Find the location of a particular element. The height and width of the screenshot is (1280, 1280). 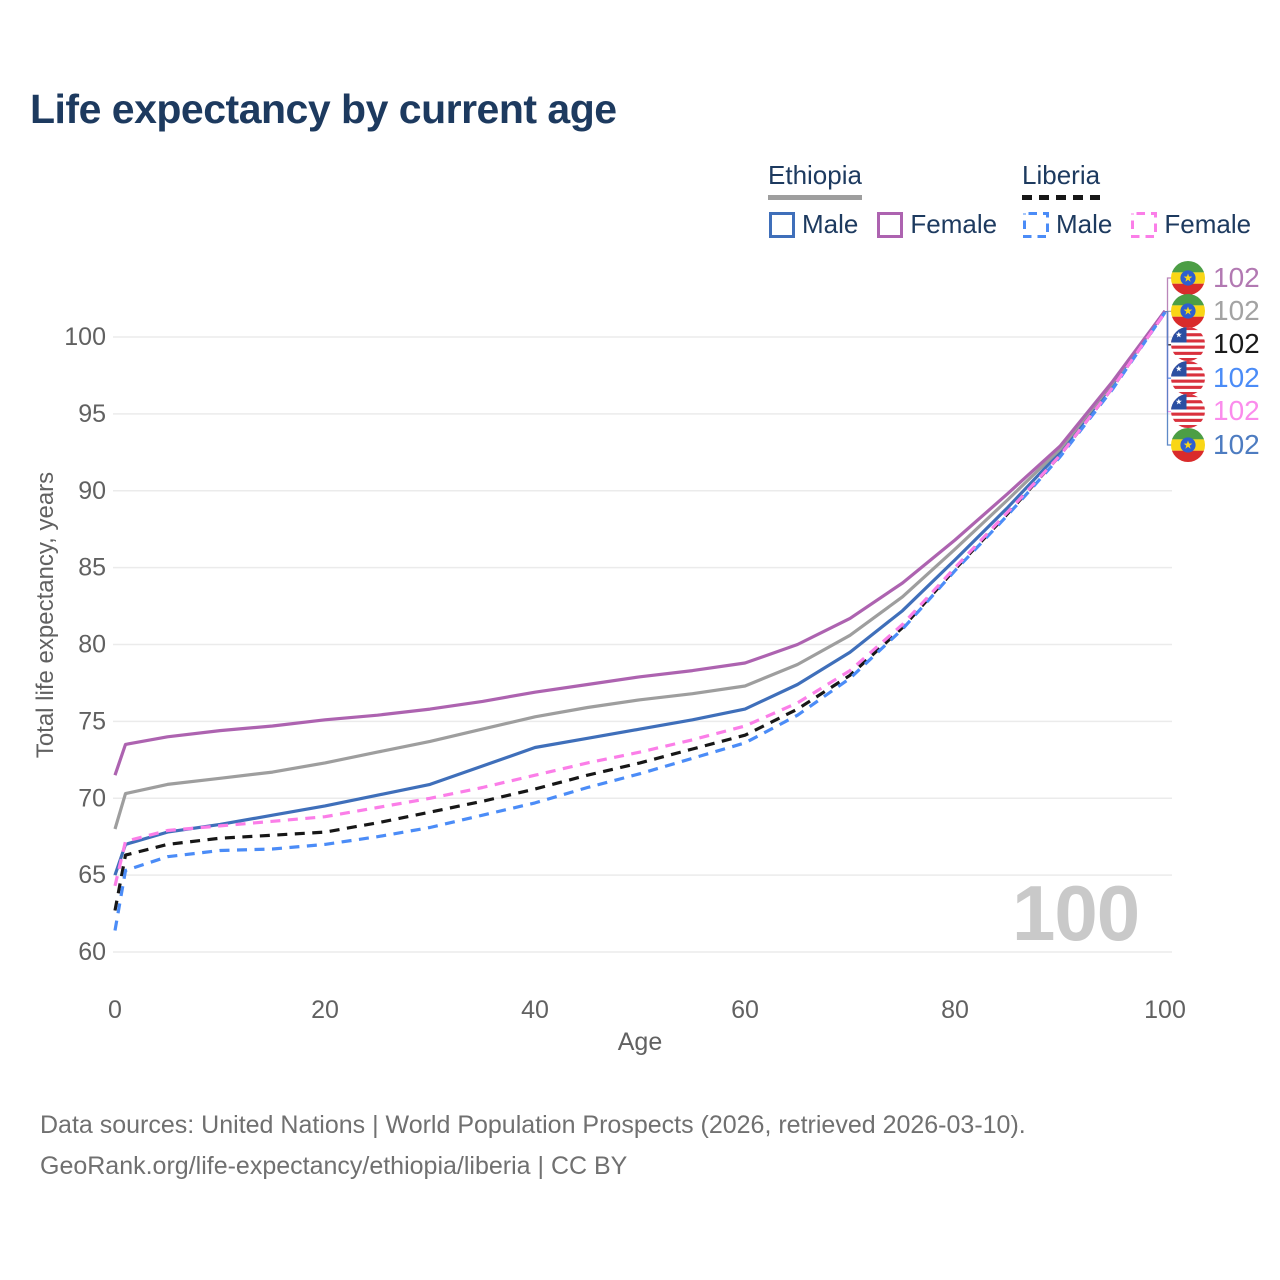

leader-line is located at coordinates (1169, 378).